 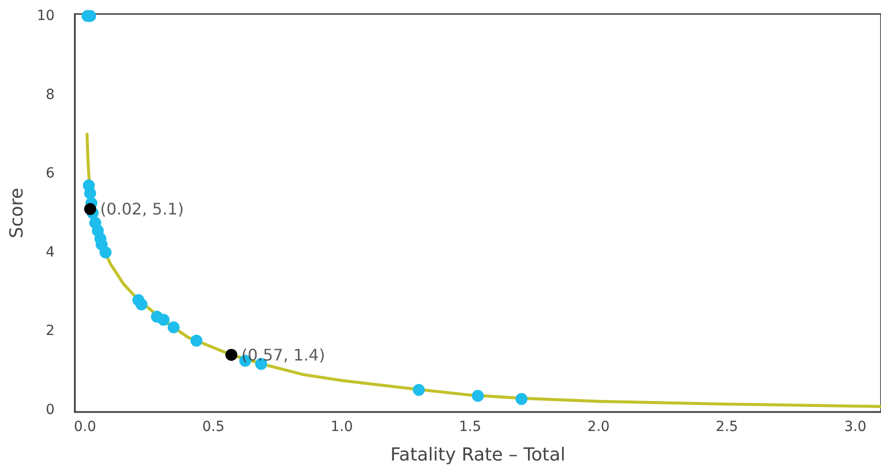 I want to click on x-tick-label: 3.0, so click(x=855, y=427).